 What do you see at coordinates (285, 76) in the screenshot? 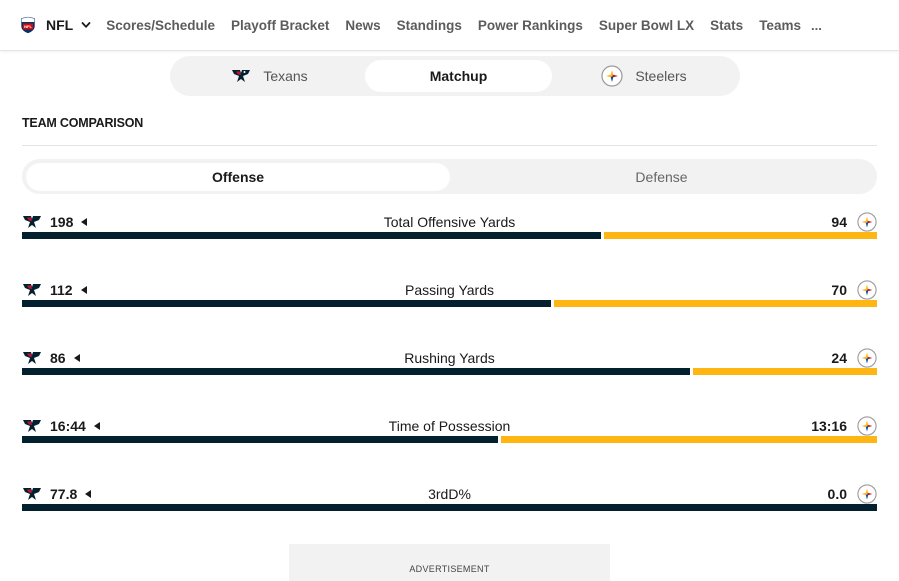
I see `tab-texans-label: Texans` at bounding box center [285, 76].